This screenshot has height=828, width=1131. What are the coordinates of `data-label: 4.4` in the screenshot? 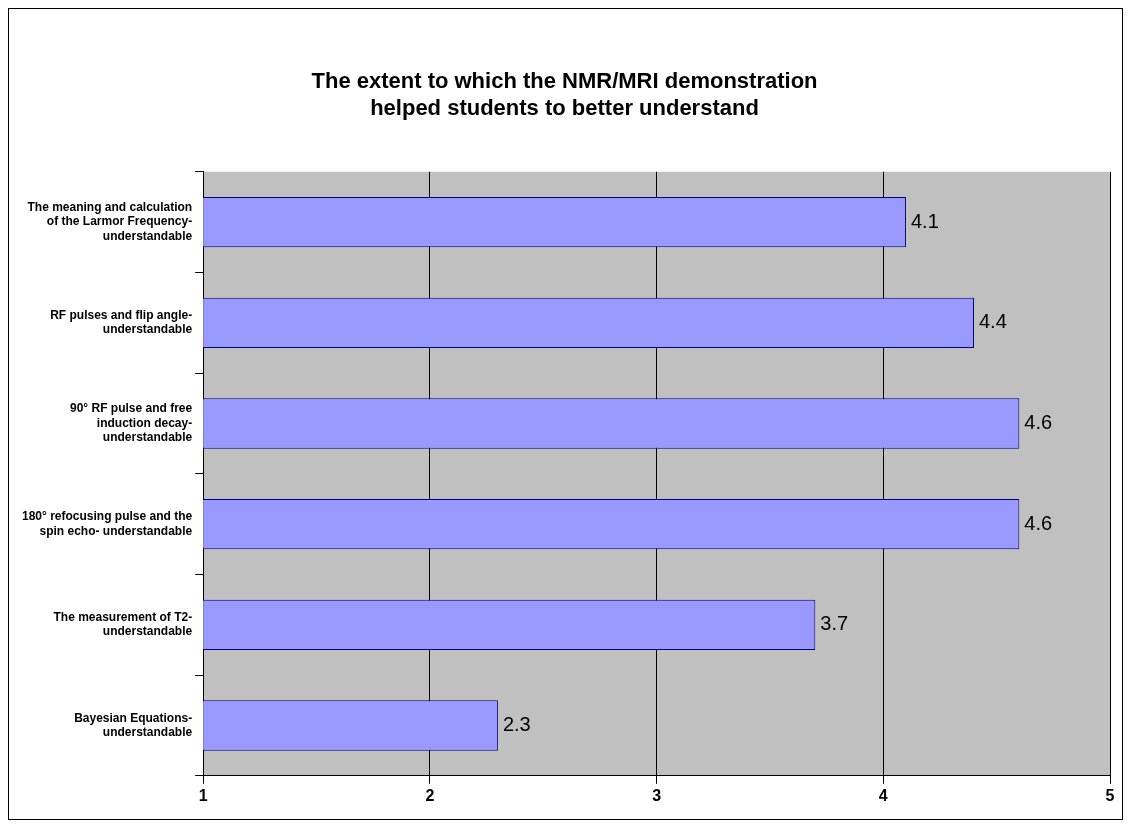 It's located at (992, 321).